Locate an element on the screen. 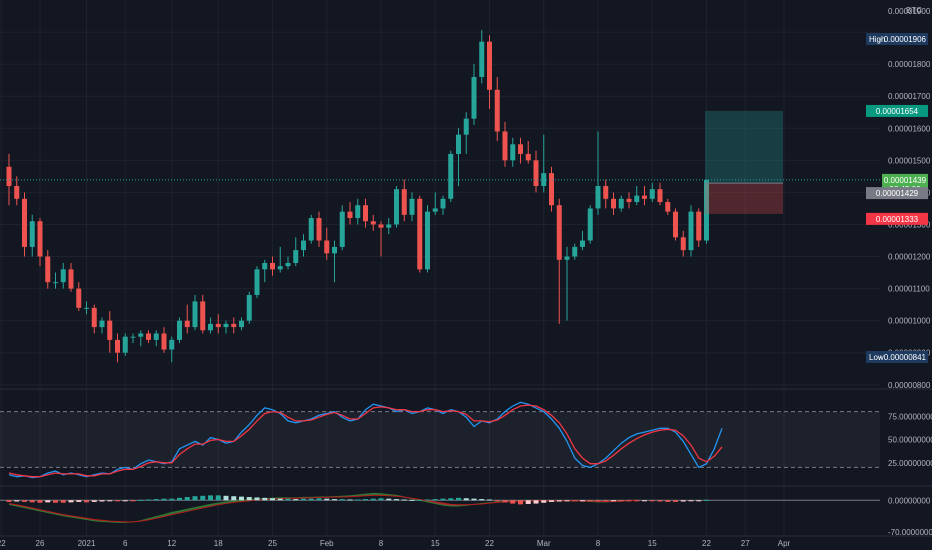 This screenshot has width=932, height=550. osc-band-fill is located at coordinates (440, 439).